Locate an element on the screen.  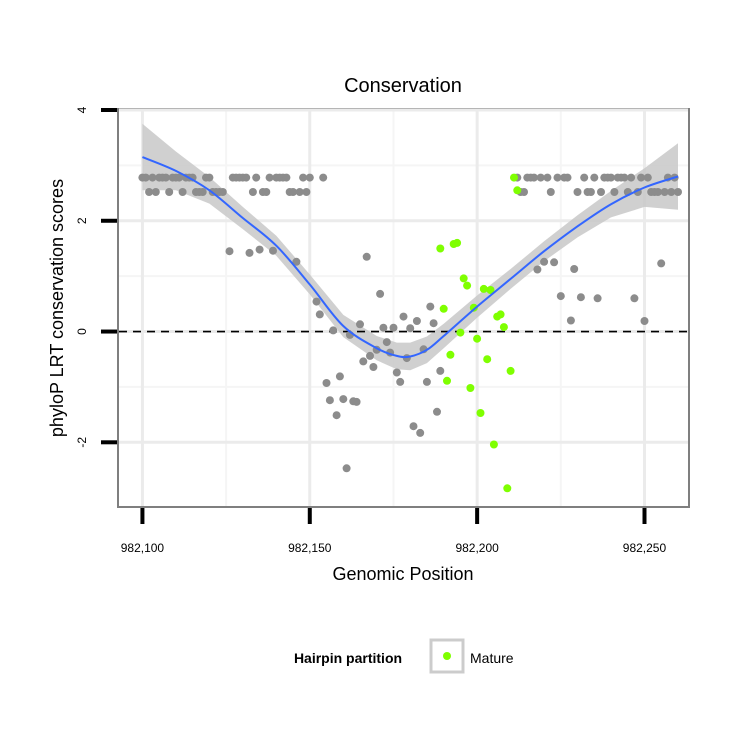
chart-title: Conservation is located at coordinates (403, 86).